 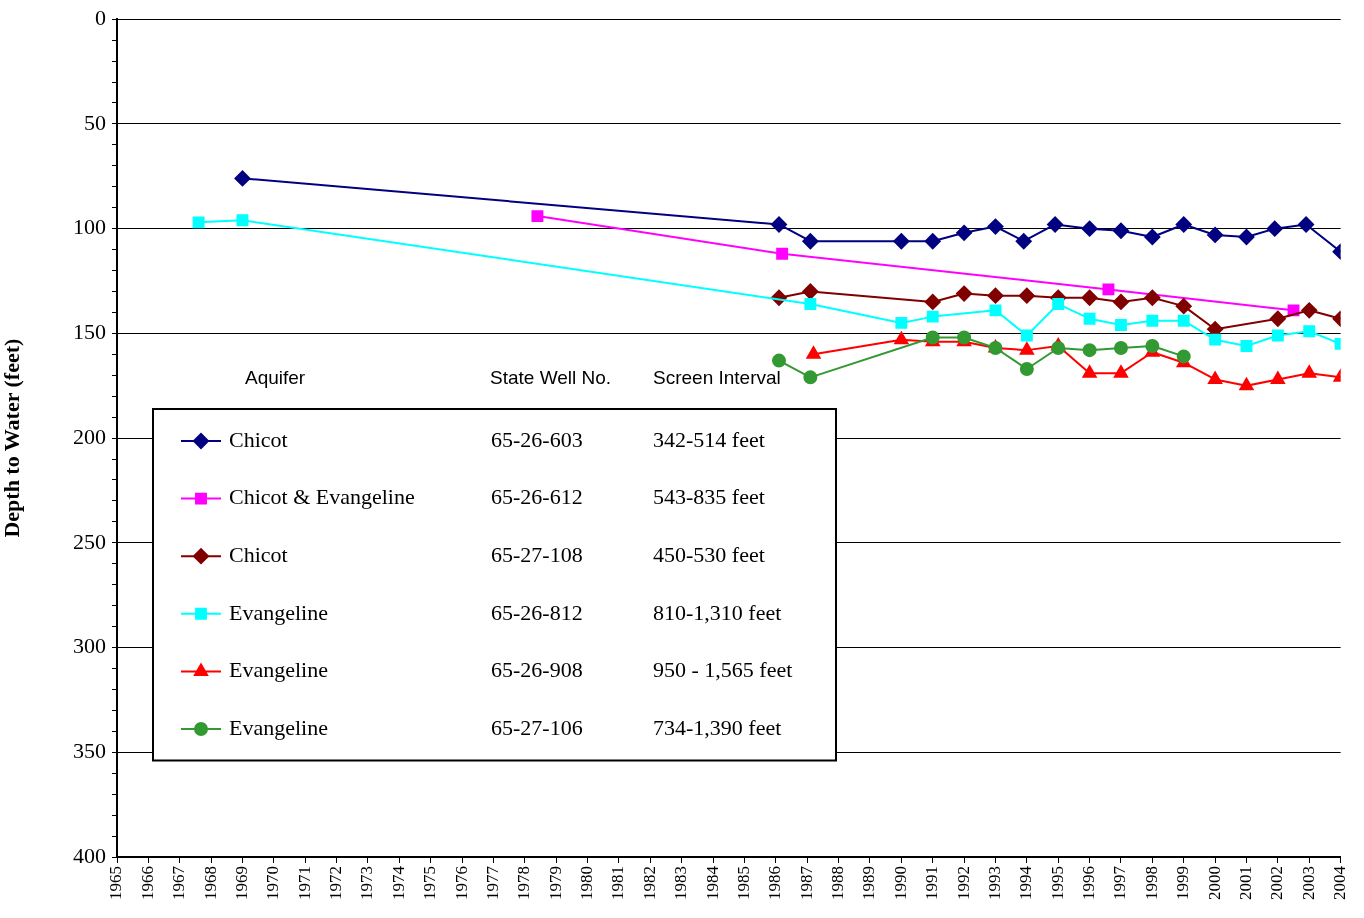 I want to click on x-tick-label: 2002, so click(x=1277, y=883).